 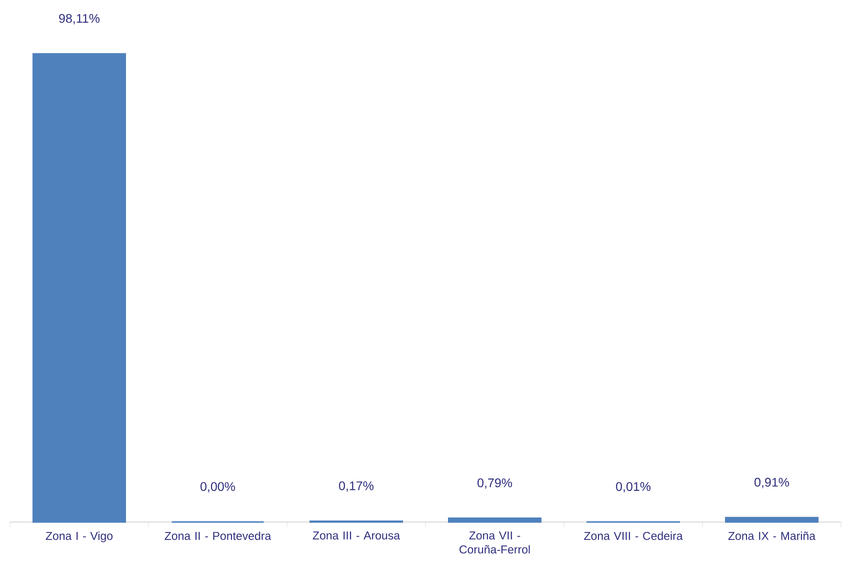 What do you see at coordinates (633, 536) in the screenshot?
I see `x-tick-label: Zona VIII - Cedeira` at bounding box center [633, 536].